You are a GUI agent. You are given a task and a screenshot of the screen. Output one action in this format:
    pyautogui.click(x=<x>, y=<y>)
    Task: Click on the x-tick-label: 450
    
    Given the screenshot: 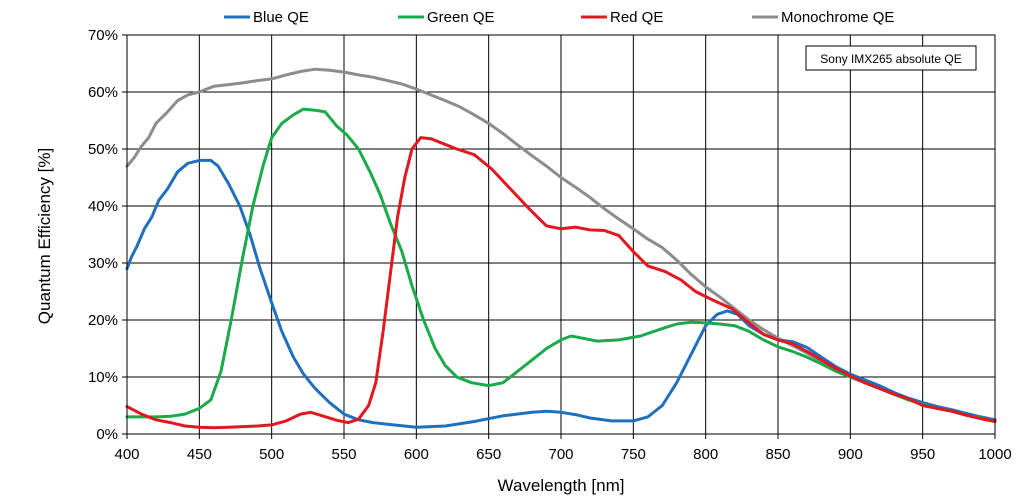 What is the action you would take?
    pyautogui.click(x=199, y=454)
    